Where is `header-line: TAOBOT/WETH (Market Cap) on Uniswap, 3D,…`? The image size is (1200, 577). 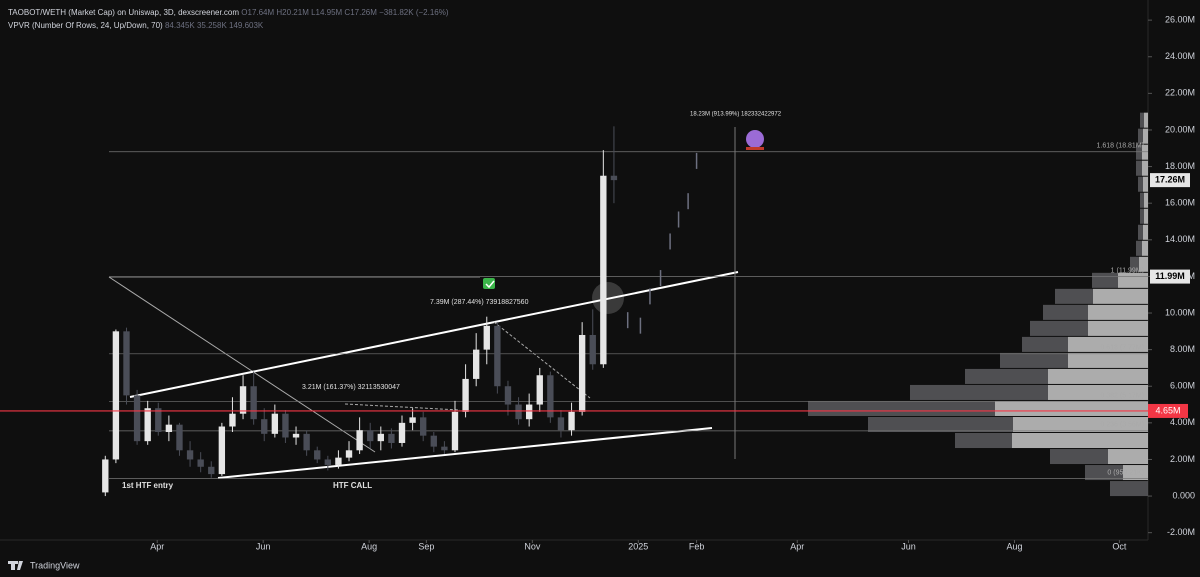
header-line: TAOBOT/WETH (Market Cap) on Uniswap, 3D,… is located at coordinates (228, 12).